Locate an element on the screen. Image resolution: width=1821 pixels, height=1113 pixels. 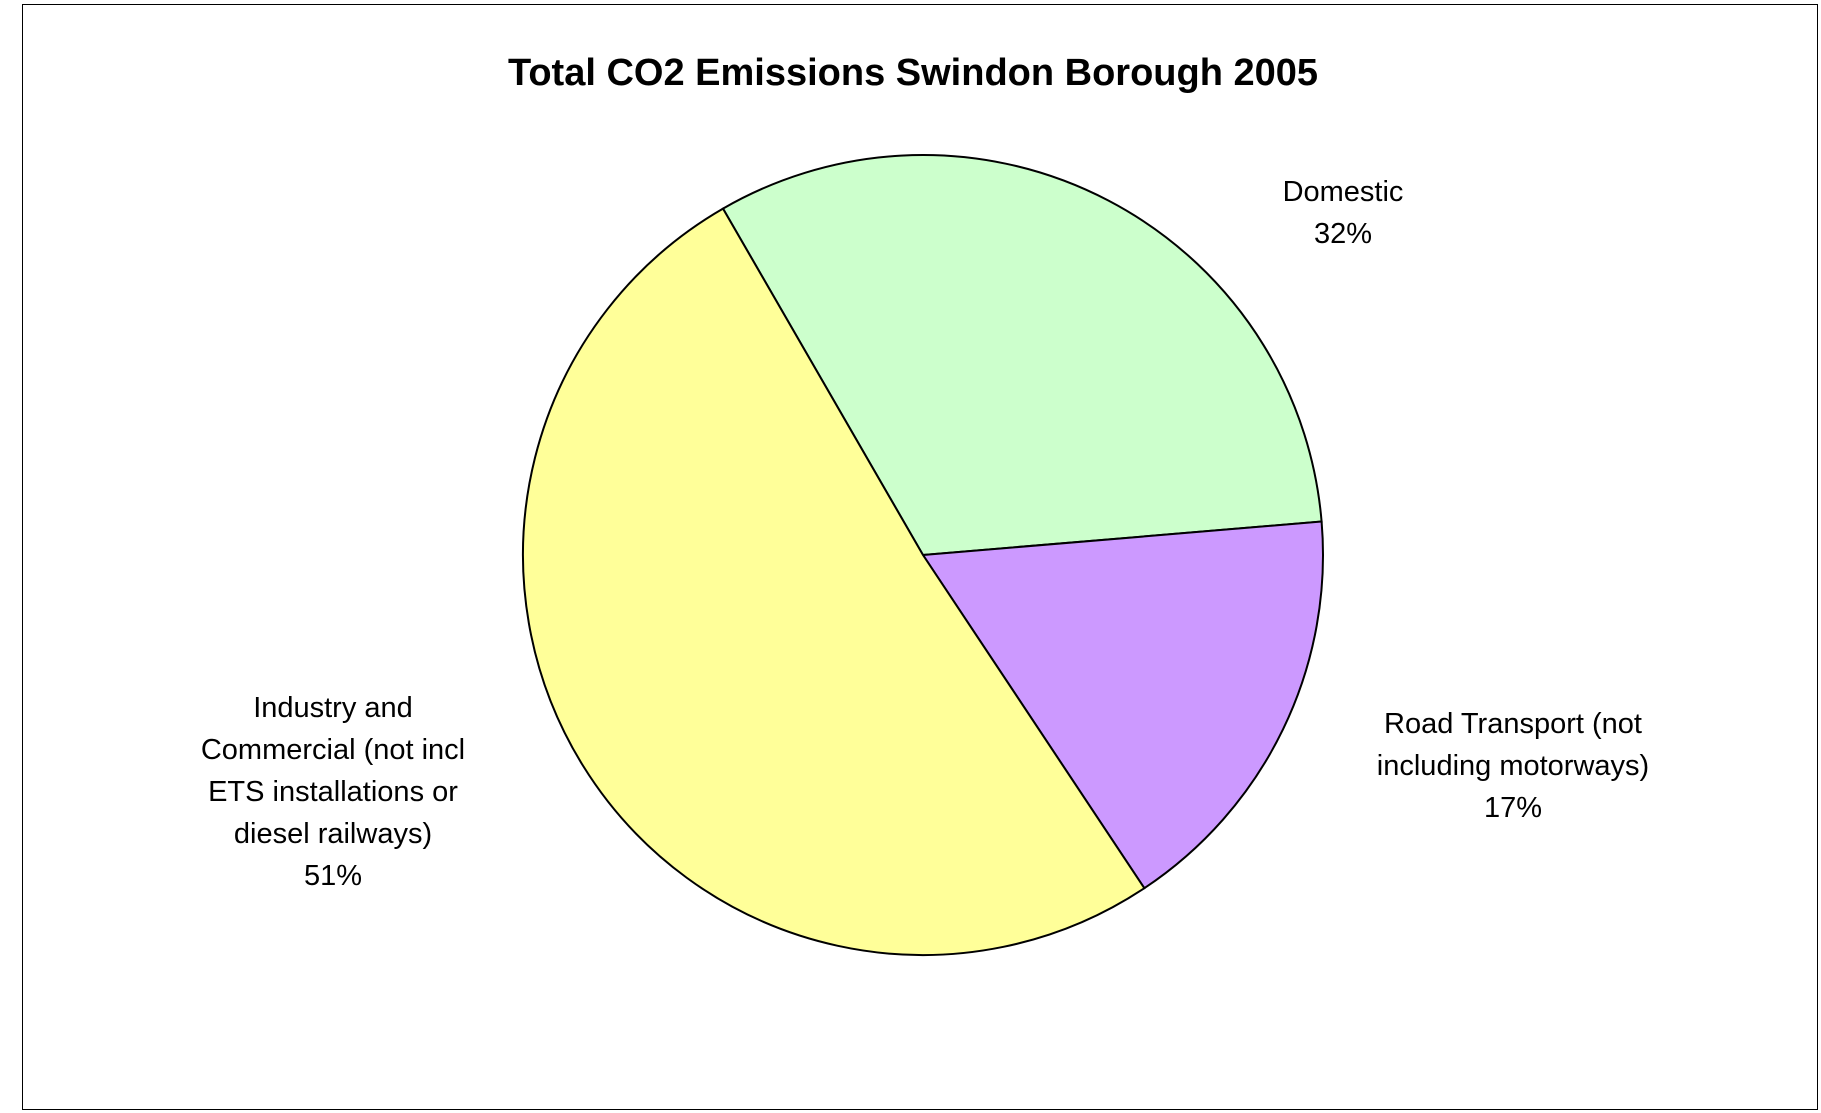
slice-name-line: including motorways) is located at coordinates (1513, 766).